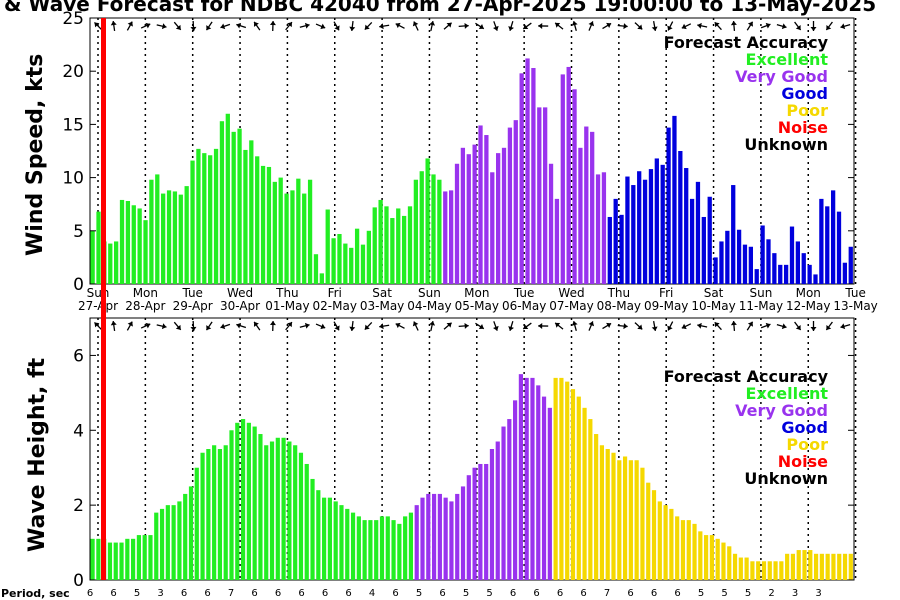 The height and width of the screenshot is (600, 900). What do you see at coordinates (803, 461) in the screenshot?
I see `legend-item: Noise` at bounding box center [803, 461].